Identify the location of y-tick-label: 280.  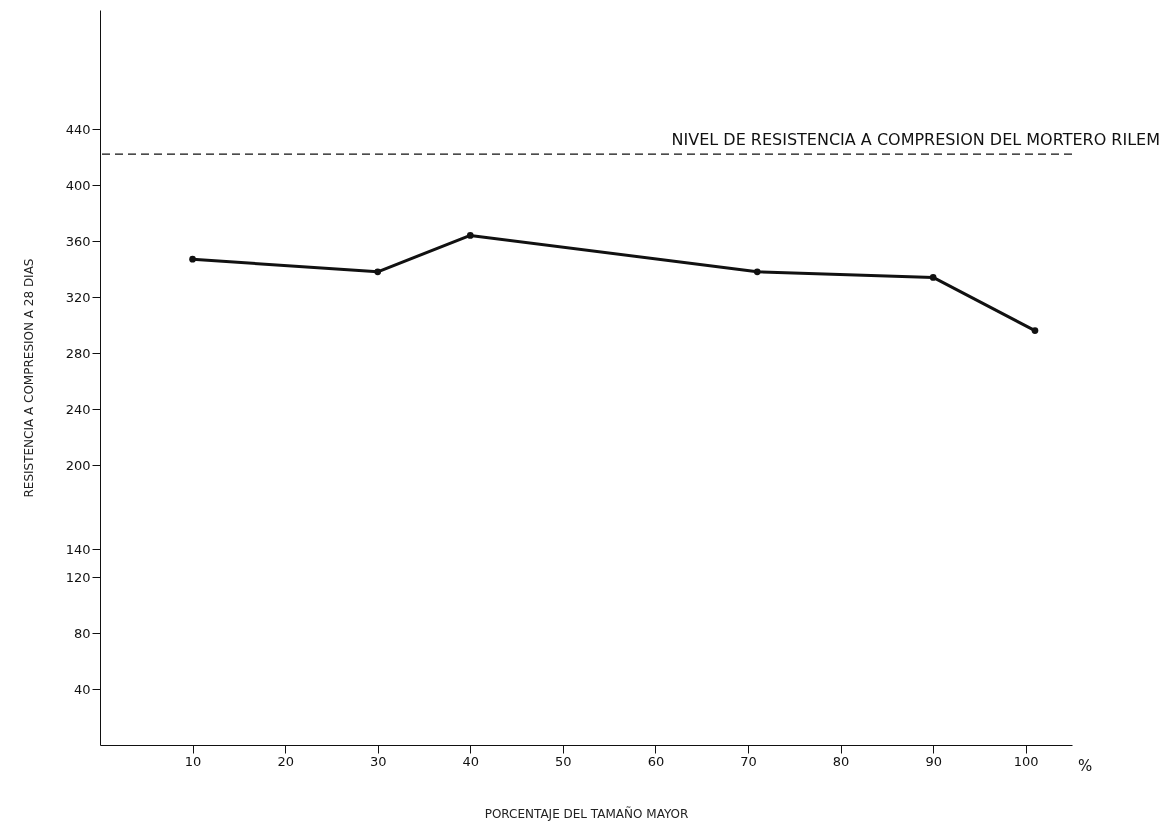
(78, 353).